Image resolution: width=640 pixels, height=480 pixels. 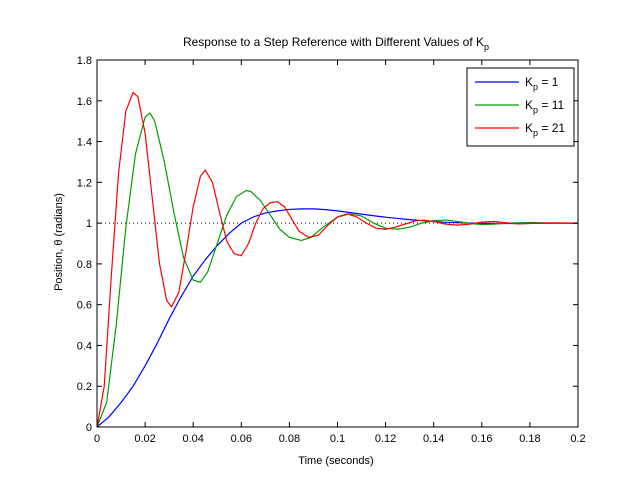 I want to click on chart-title-subscript: p, so click(x=486, y=47).